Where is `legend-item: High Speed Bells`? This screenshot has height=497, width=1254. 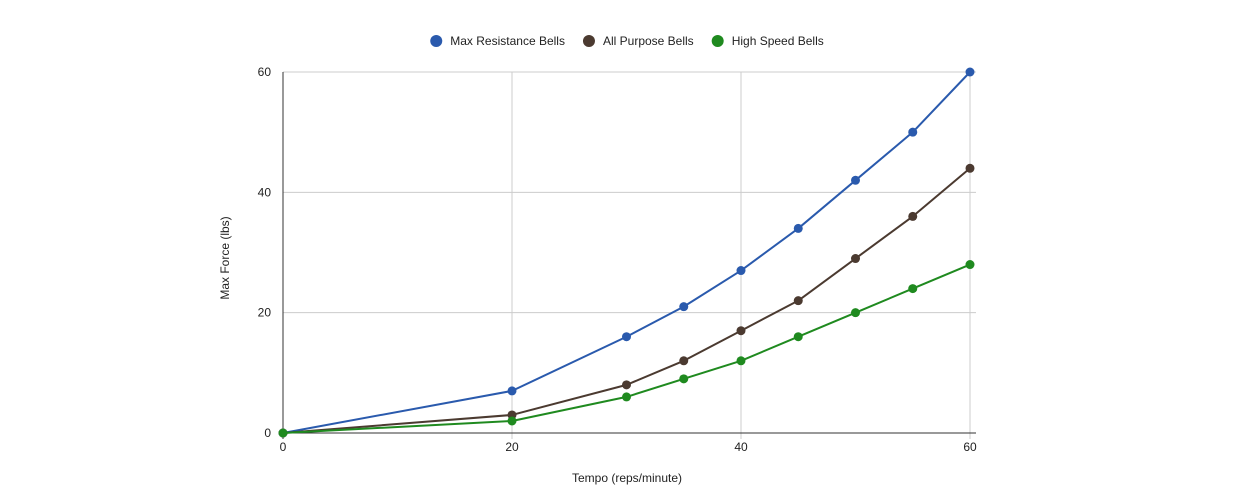 legend-item: High Speed Bells is located at coordinates (767, 41).